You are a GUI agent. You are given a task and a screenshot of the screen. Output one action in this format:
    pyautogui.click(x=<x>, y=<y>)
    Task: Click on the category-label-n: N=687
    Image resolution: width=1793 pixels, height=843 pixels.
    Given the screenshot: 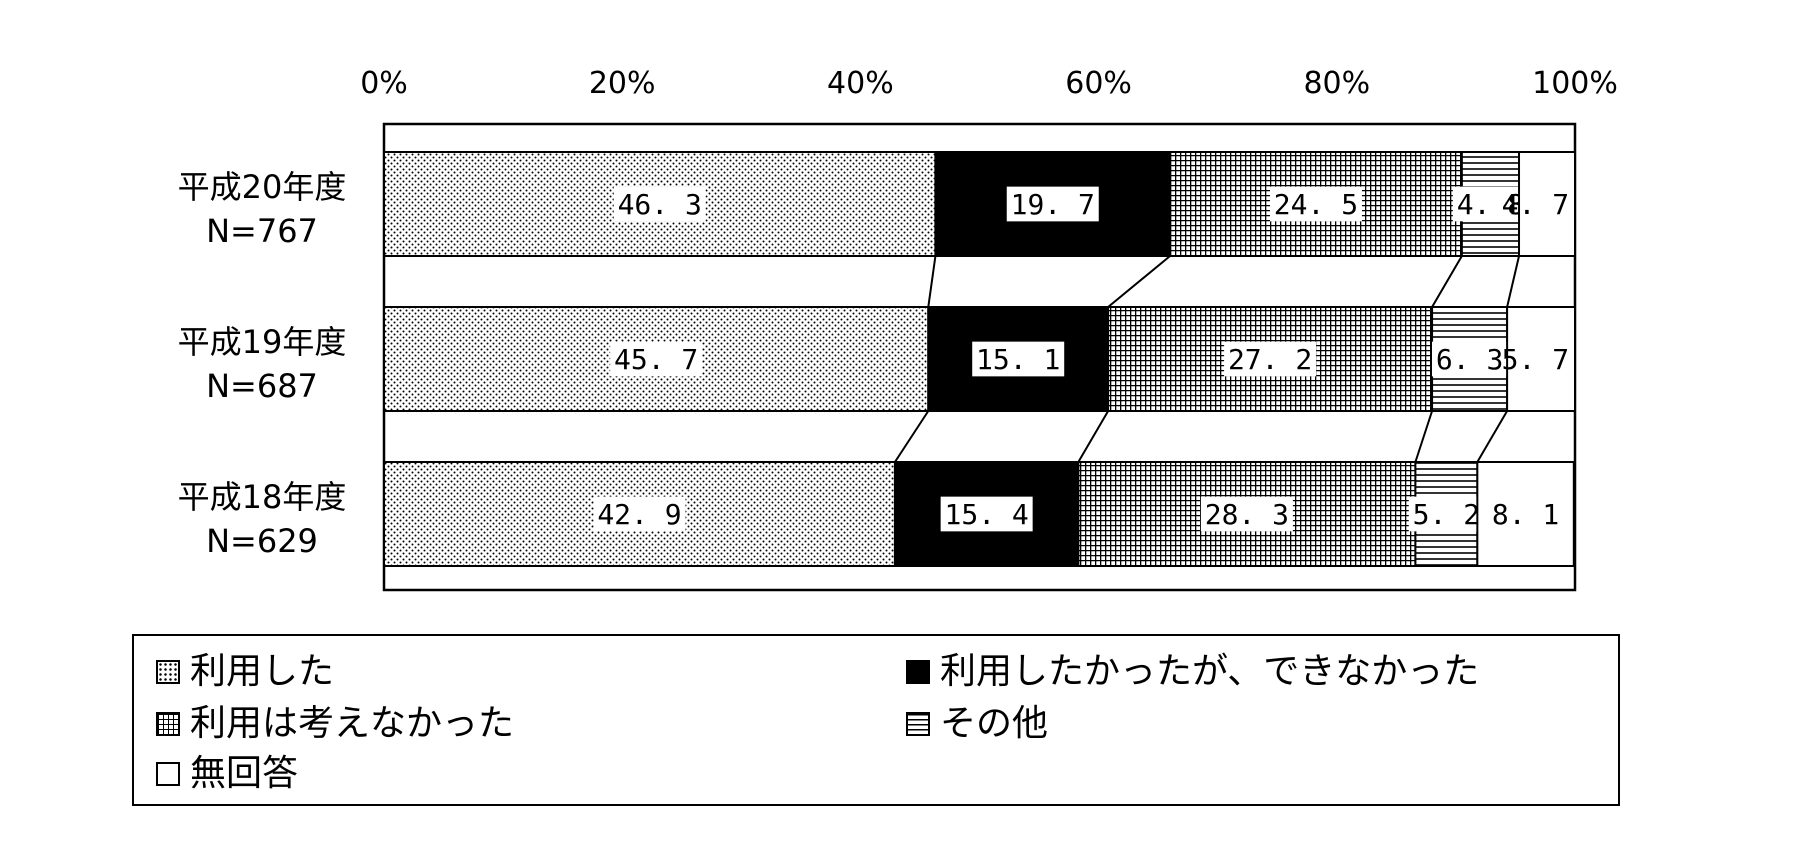 What is the action you would take?
    pyautogui.click(x=262, y=386)
    